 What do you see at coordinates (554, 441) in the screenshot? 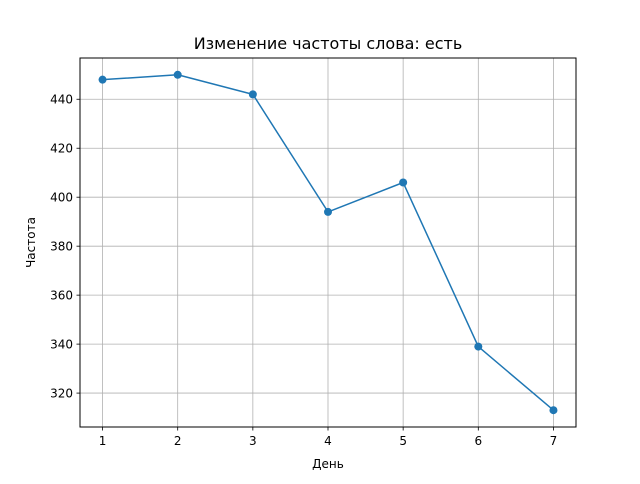
I see `x-tick-label: 7` at bounding box center [554, 441].